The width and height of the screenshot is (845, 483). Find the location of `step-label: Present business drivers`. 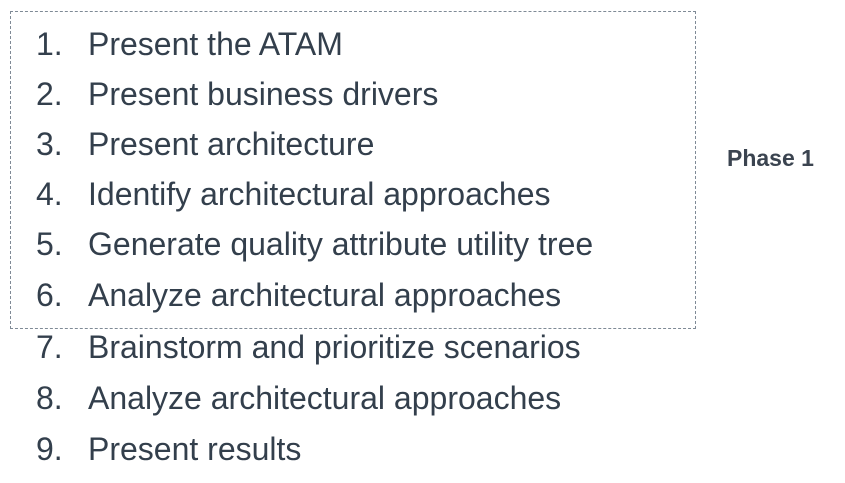

step-label: Present business drivers is located at coordinates (263, 94).